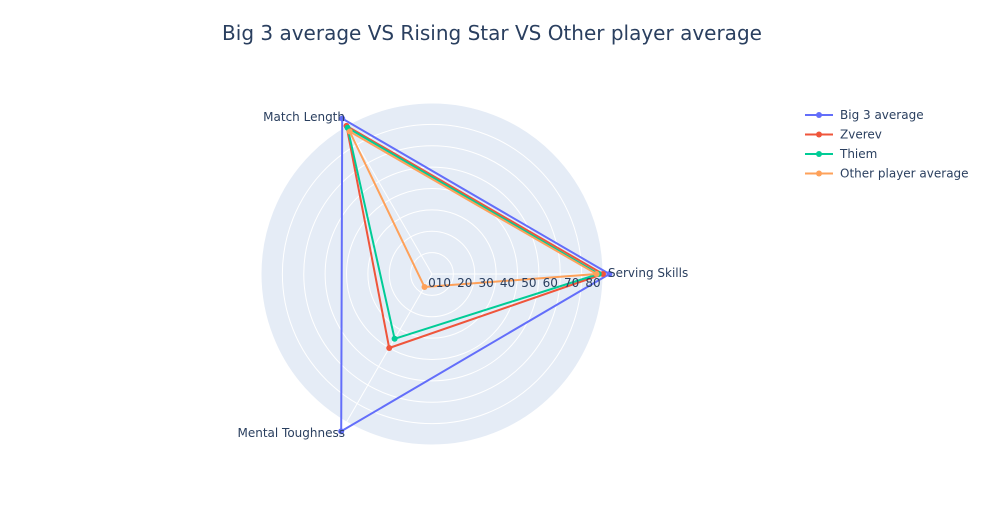 The width and height of the screenshot is (985, 525). I want to click on radial-tick-label: 70, so click(571, 283).